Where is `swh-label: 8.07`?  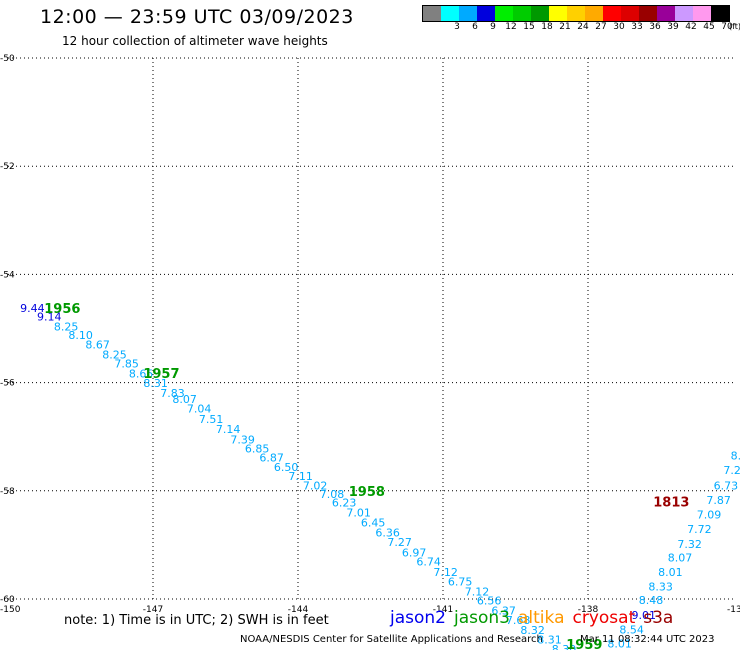
swh-label: 8.07 is located at coordinates (184, 399).